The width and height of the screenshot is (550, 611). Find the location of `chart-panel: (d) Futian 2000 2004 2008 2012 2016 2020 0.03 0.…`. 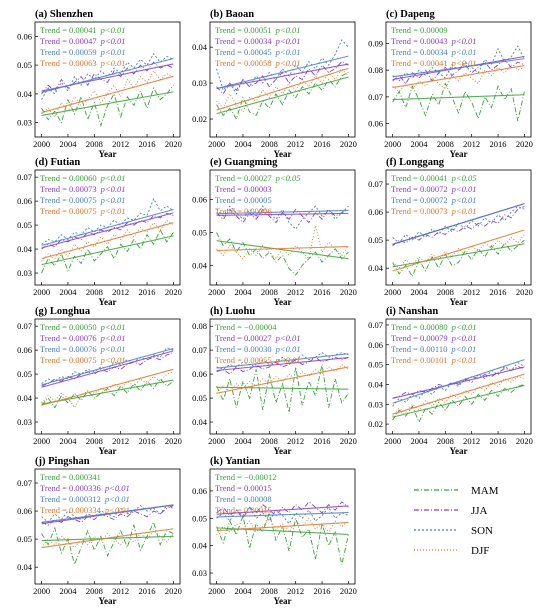

chart-panel: (d) Futian 2000 2004 2008 2012 2016 2020 0.03 0.… is located at coordinates (99, 232).